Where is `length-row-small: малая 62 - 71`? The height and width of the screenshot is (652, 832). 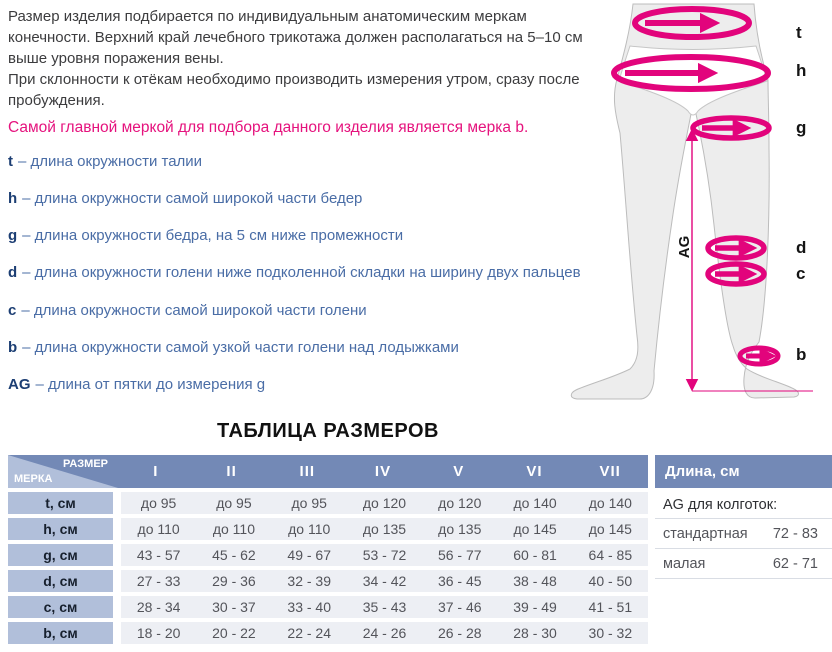 length-row-small: малая 62 - 71 is located at coordinates (743, 564).